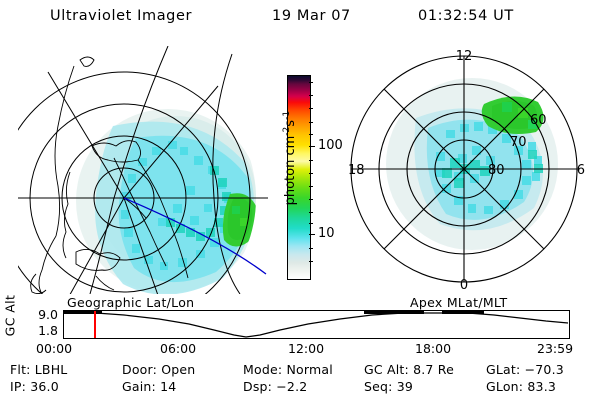 This screenshot has width=600, height=400. What do you see at coordinates (433, 348) in the screenshot?
I see `orbit-xtick-3: 18:00` at bounding box center [433, 348].